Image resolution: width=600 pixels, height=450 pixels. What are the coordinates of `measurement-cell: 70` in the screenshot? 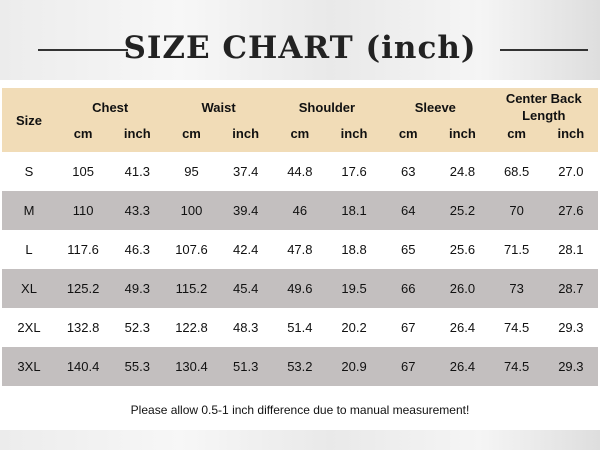 It's located at (516, 210).